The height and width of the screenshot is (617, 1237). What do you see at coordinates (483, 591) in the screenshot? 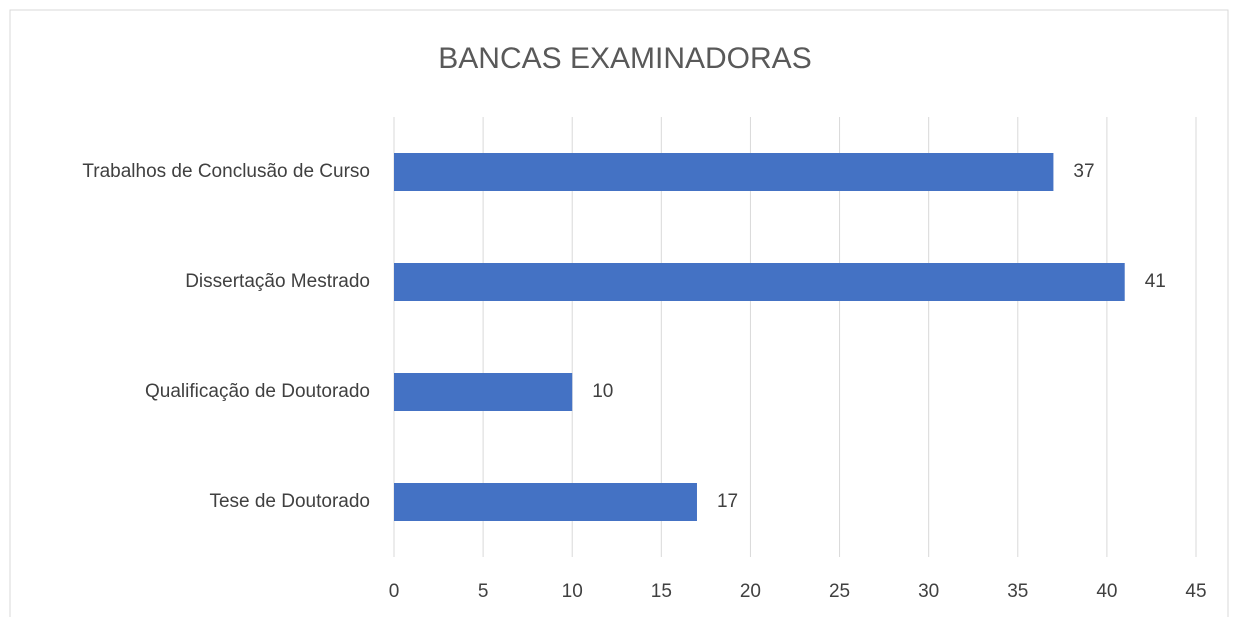
I see `x-tick-label: 5` at bounding box center [483, 591].